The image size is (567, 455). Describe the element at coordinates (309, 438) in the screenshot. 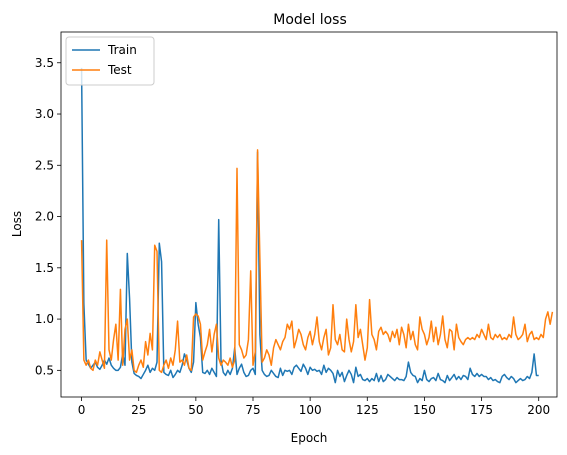

I see `x-axis-label: Epoch` at that location.